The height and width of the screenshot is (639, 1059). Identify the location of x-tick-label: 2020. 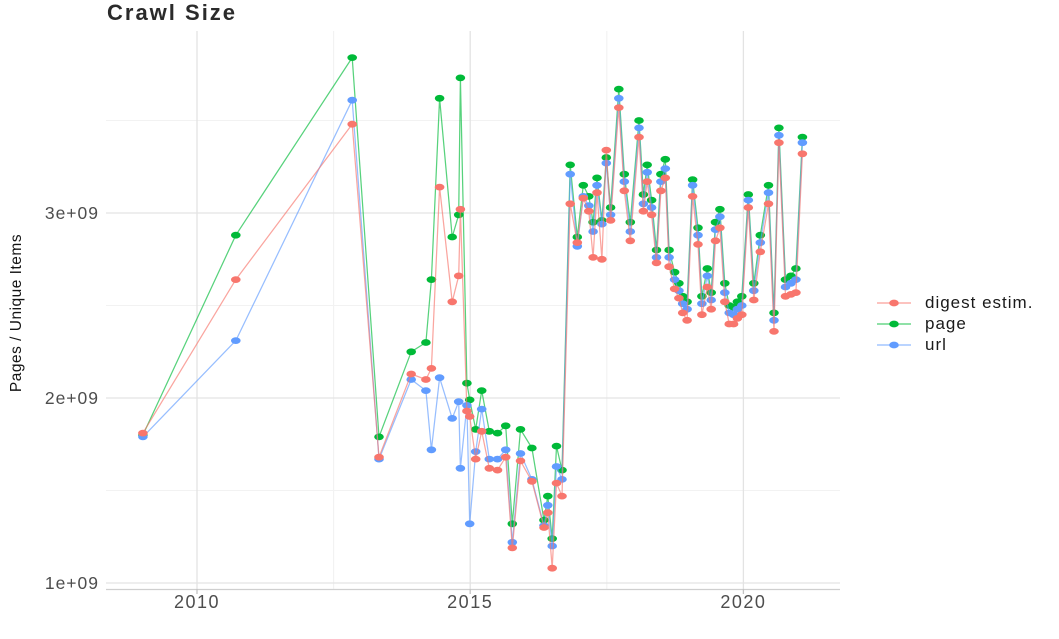
(743, 602).